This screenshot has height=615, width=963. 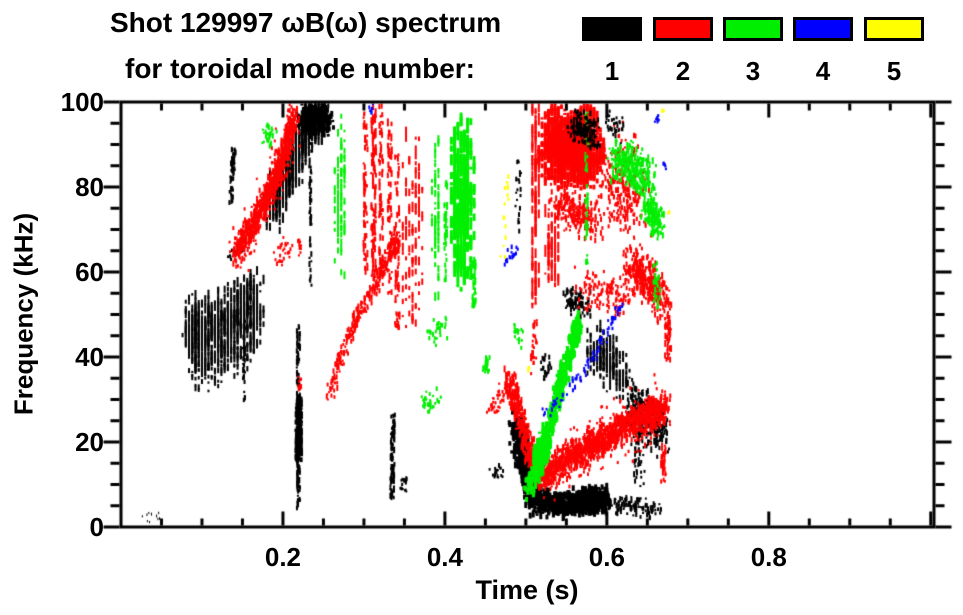 What do you see at coordinates (894, 71) in the screenshot?
I see `legend-label-mode-5: 5` at bounding box center [894, 71].